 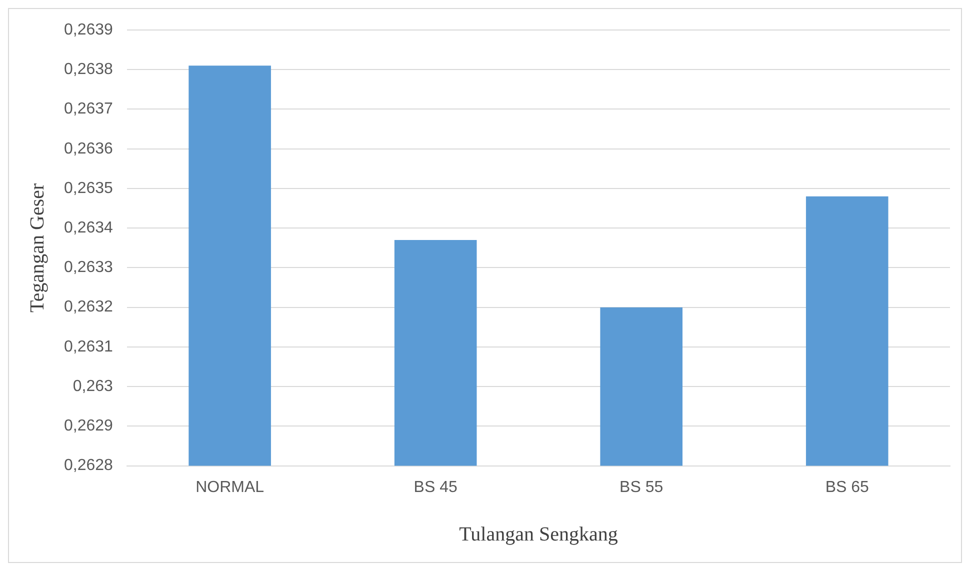 I want to click on y-tick-label: 0,2635, so click(x=89, y=188).